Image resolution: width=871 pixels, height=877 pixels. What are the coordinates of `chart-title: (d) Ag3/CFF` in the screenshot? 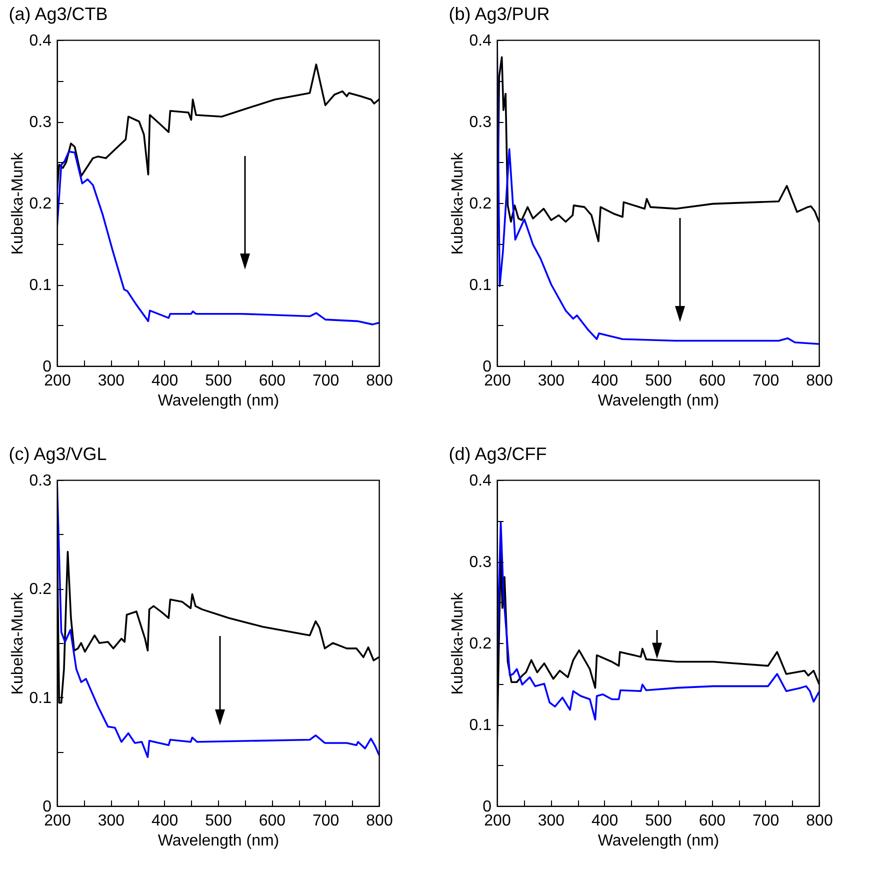 It's located at (497, 454).